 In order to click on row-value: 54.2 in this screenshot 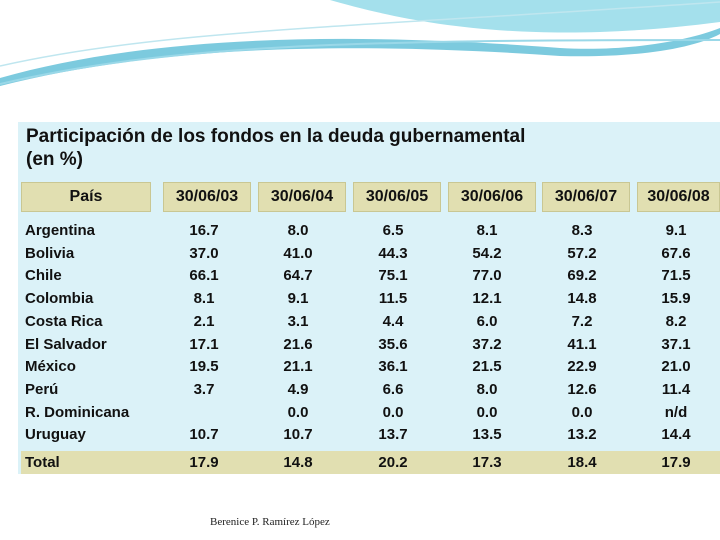, I will do `click(487, 253)`.